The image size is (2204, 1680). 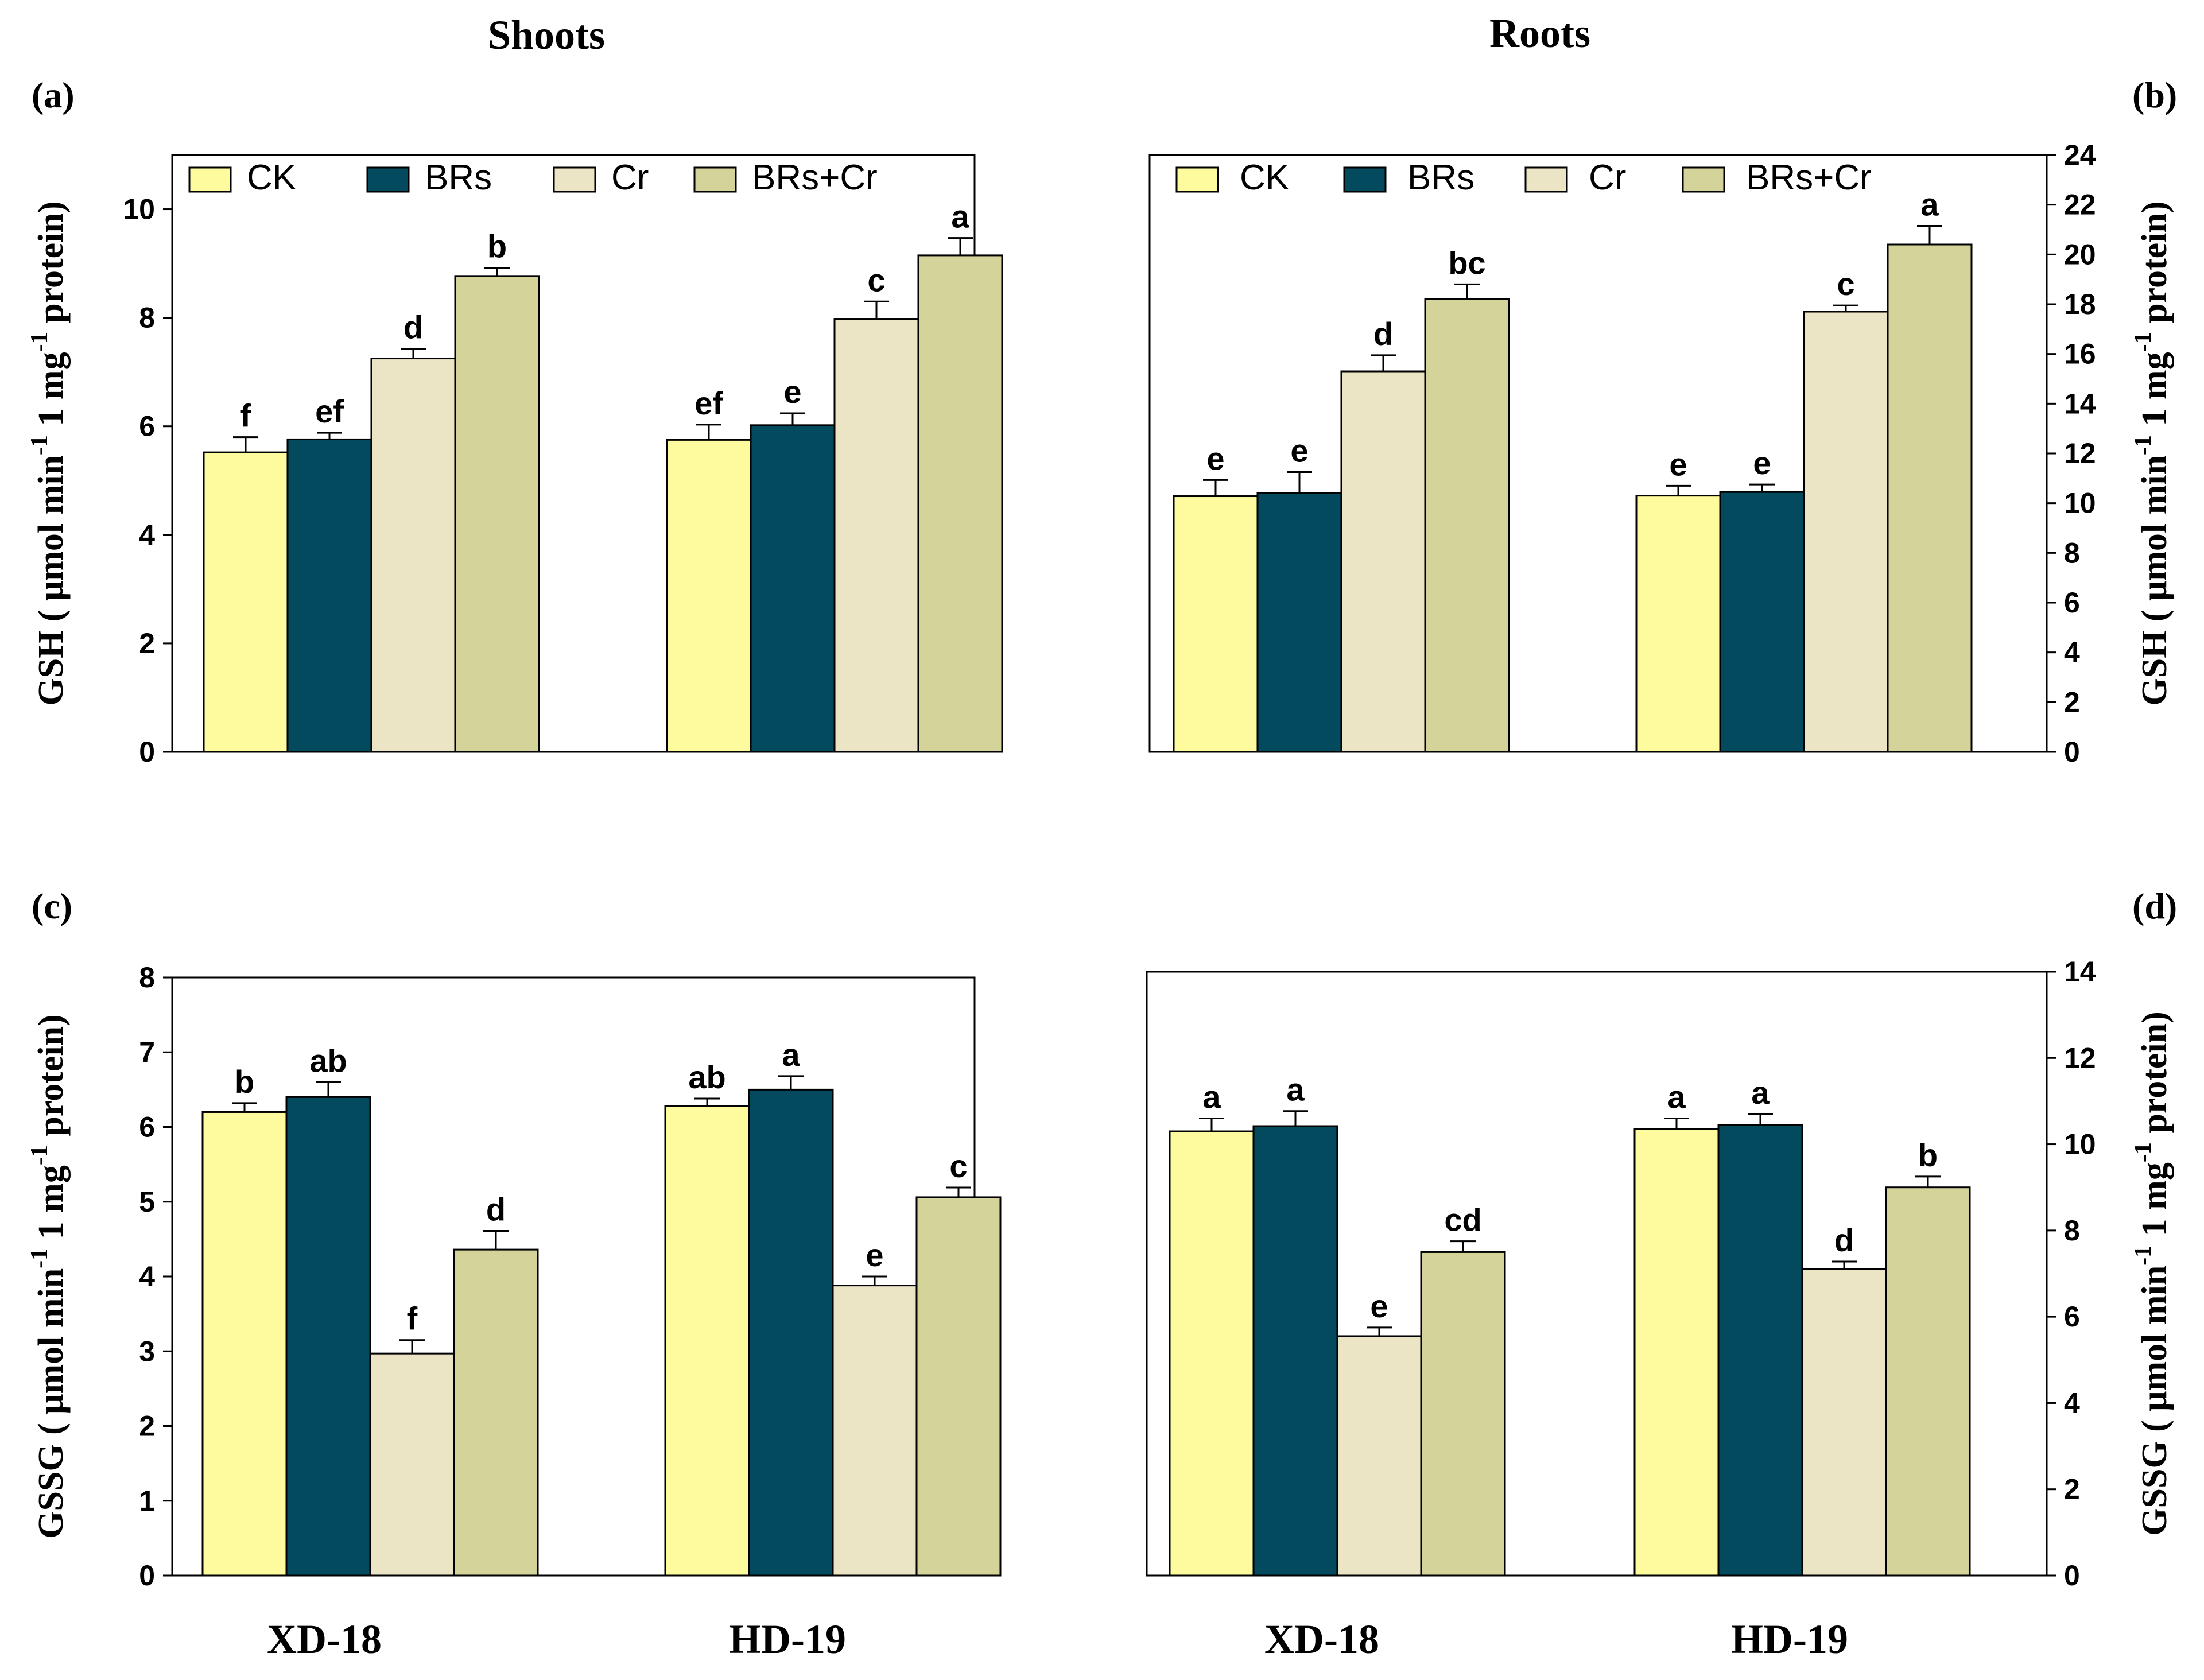 What do you see at coordinates (2080, 354) in the screenshot?
I see `y-tick-label: 16` at bounding box center [2080, 354].